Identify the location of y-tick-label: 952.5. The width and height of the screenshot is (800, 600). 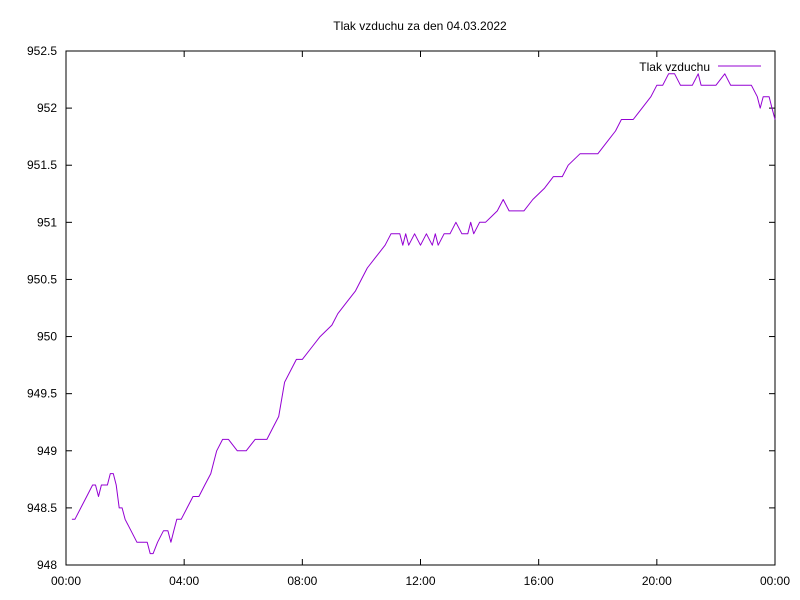
(42, 51).